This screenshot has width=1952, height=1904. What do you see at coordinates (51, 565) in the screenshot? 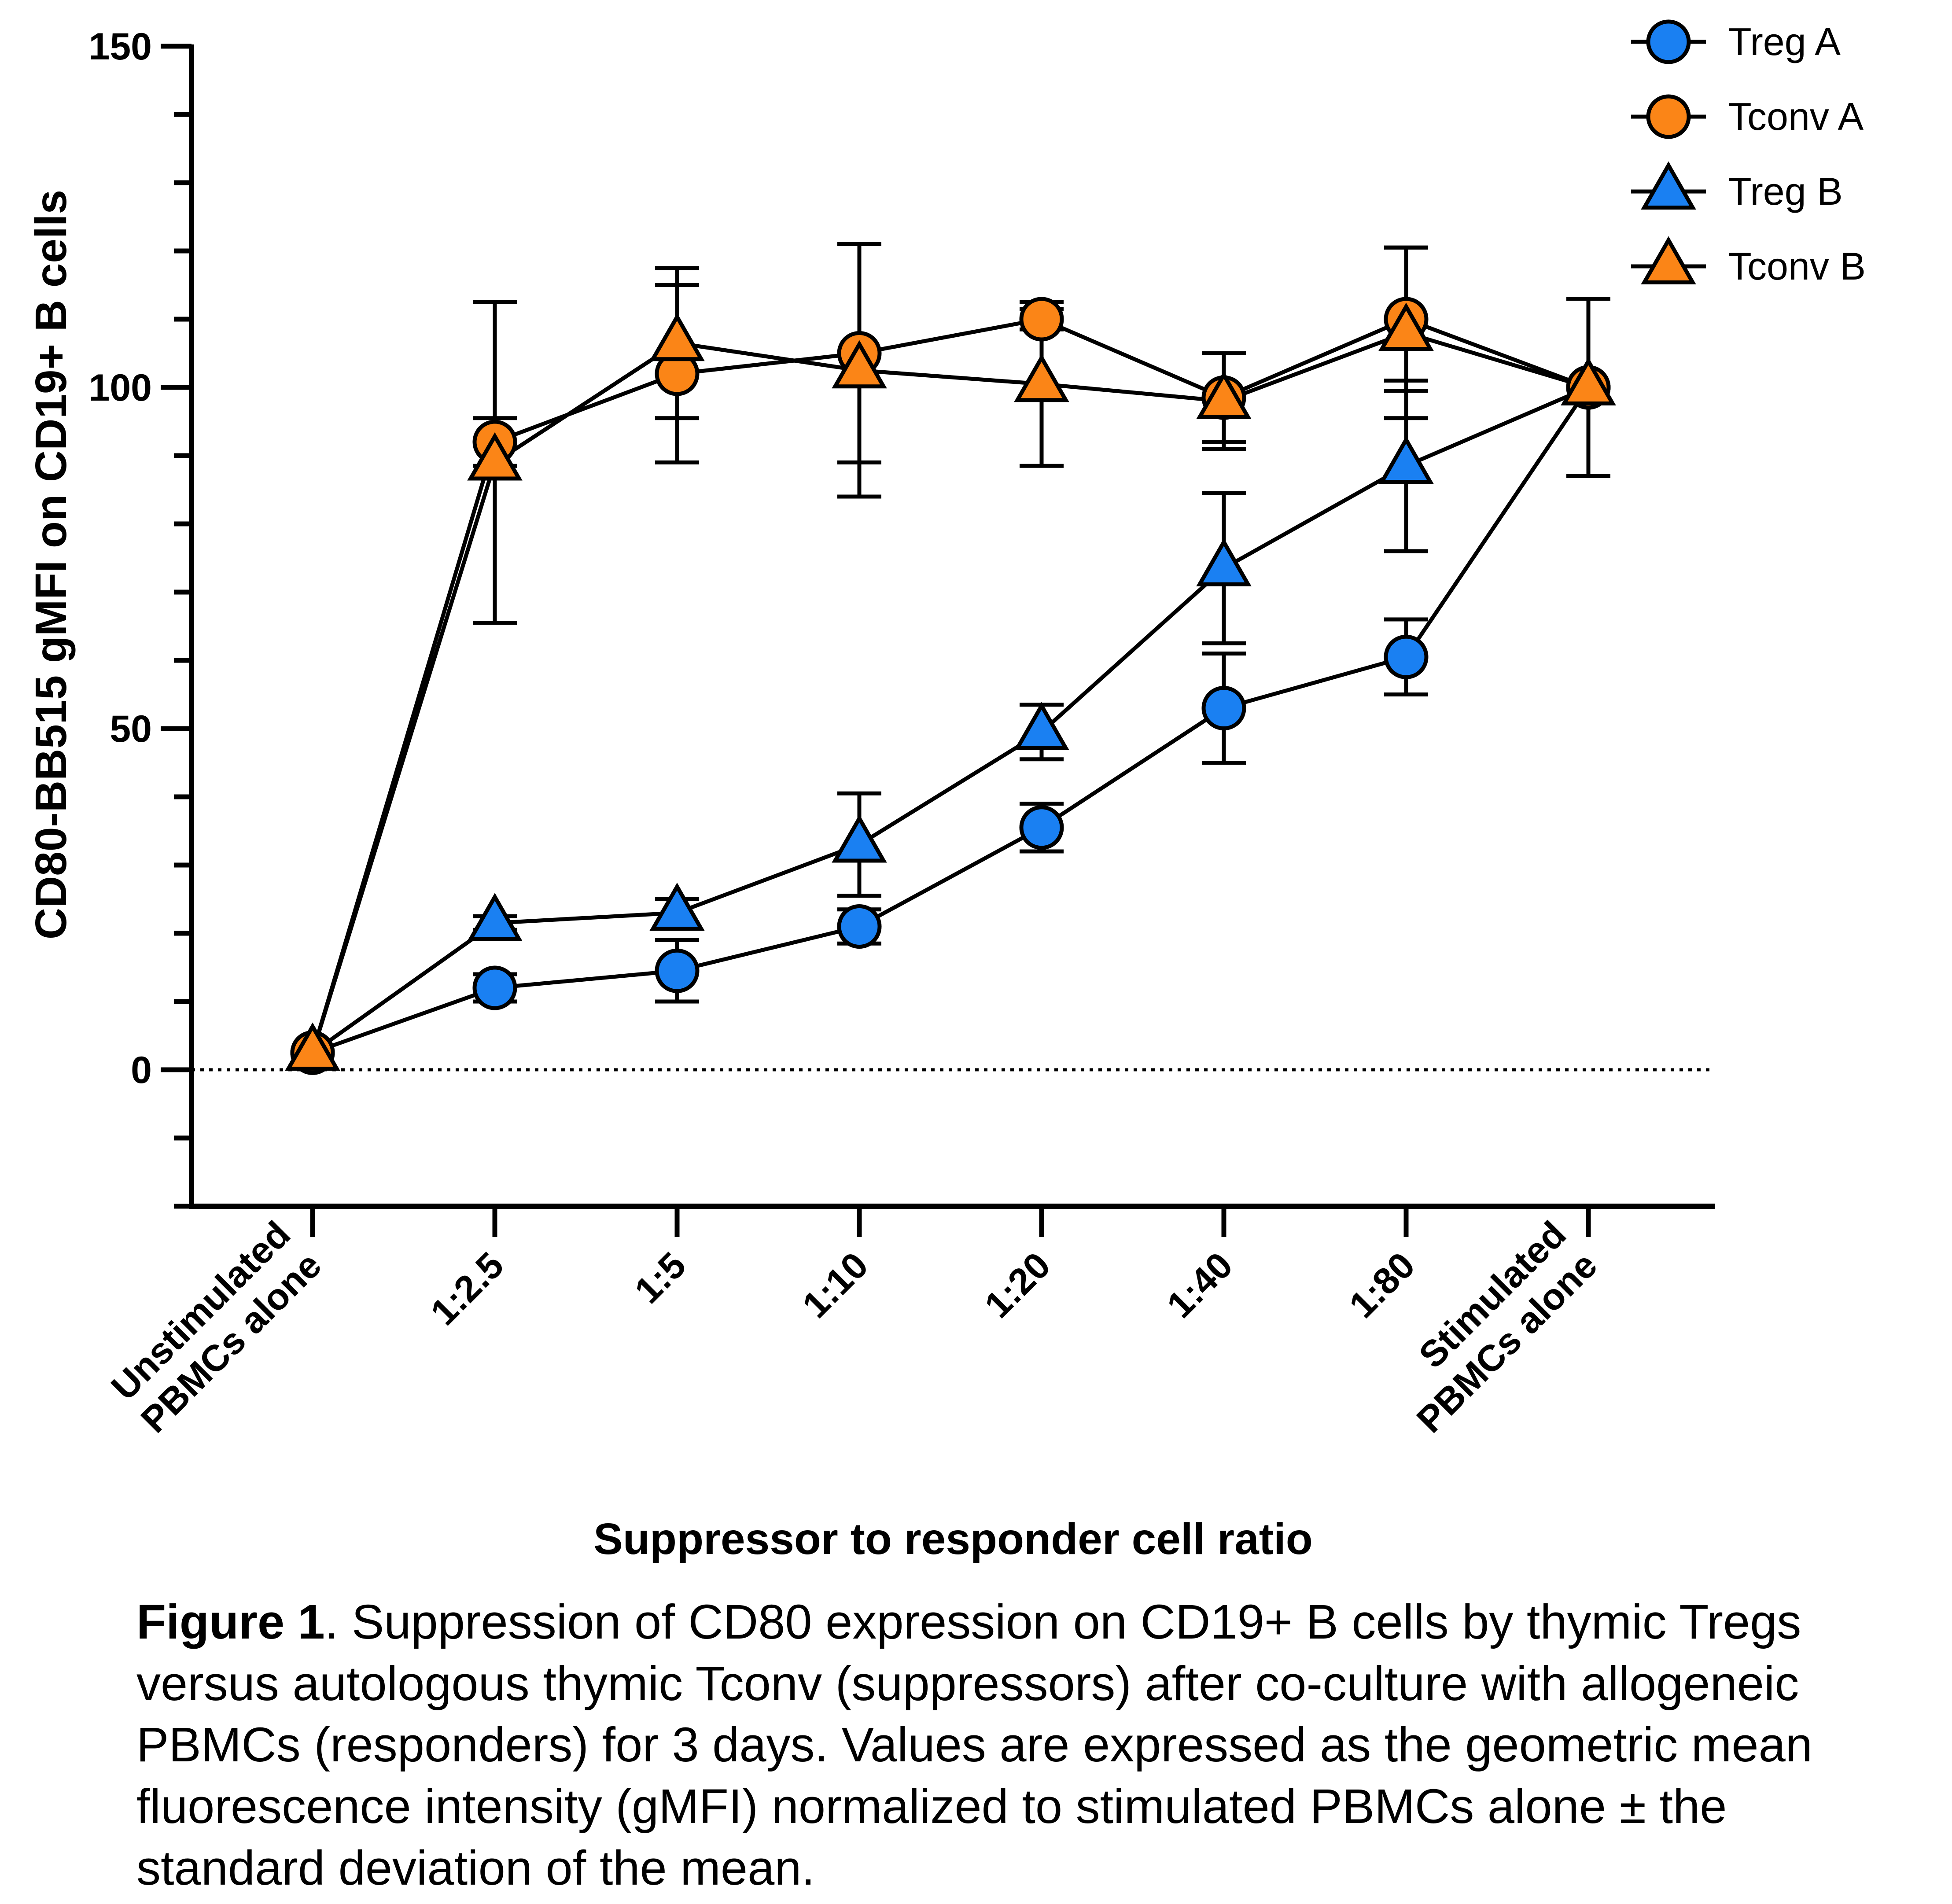
I see `y-axis-title: CD80-BB515 gMFI on CD19+ B cells` at bounding box center [51, 565].